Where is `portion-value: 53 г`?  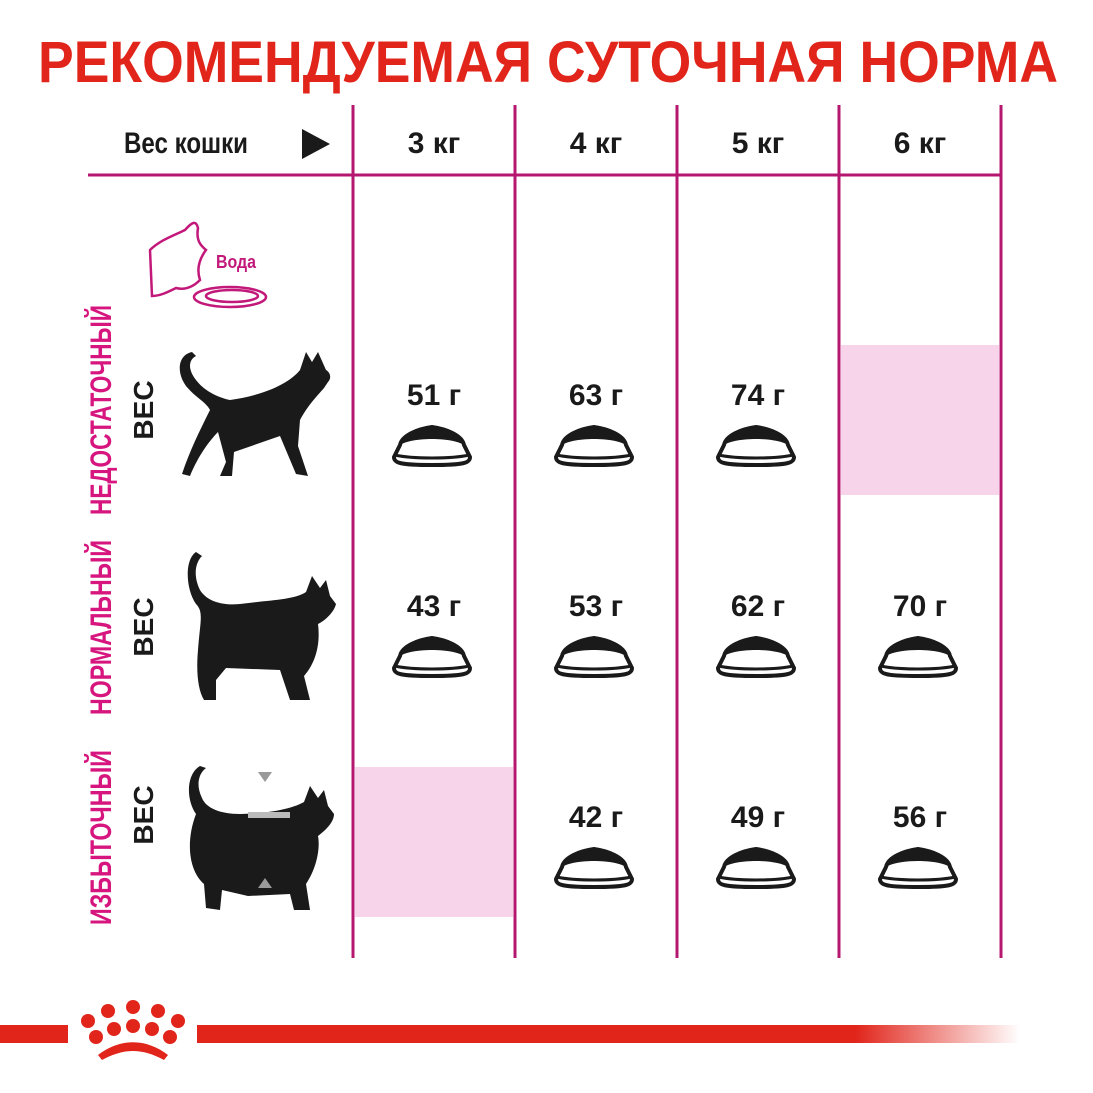 portion-value: 53 г is located at coordinates (596, 606).